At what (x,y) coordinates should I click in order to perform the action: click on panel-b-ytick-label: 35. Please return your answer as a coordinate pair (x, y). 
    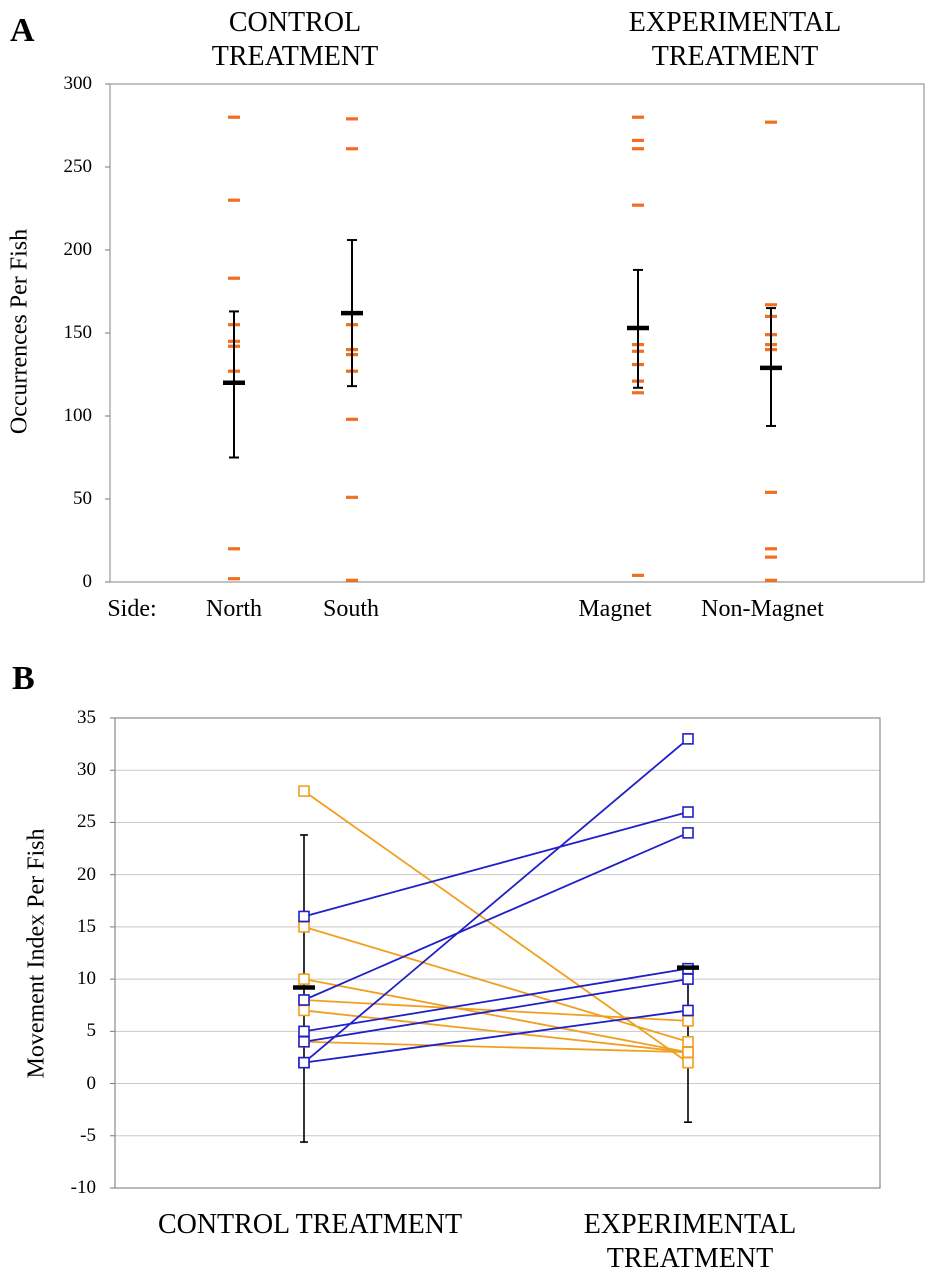
    Looking at the image, I should click on (86, 717).